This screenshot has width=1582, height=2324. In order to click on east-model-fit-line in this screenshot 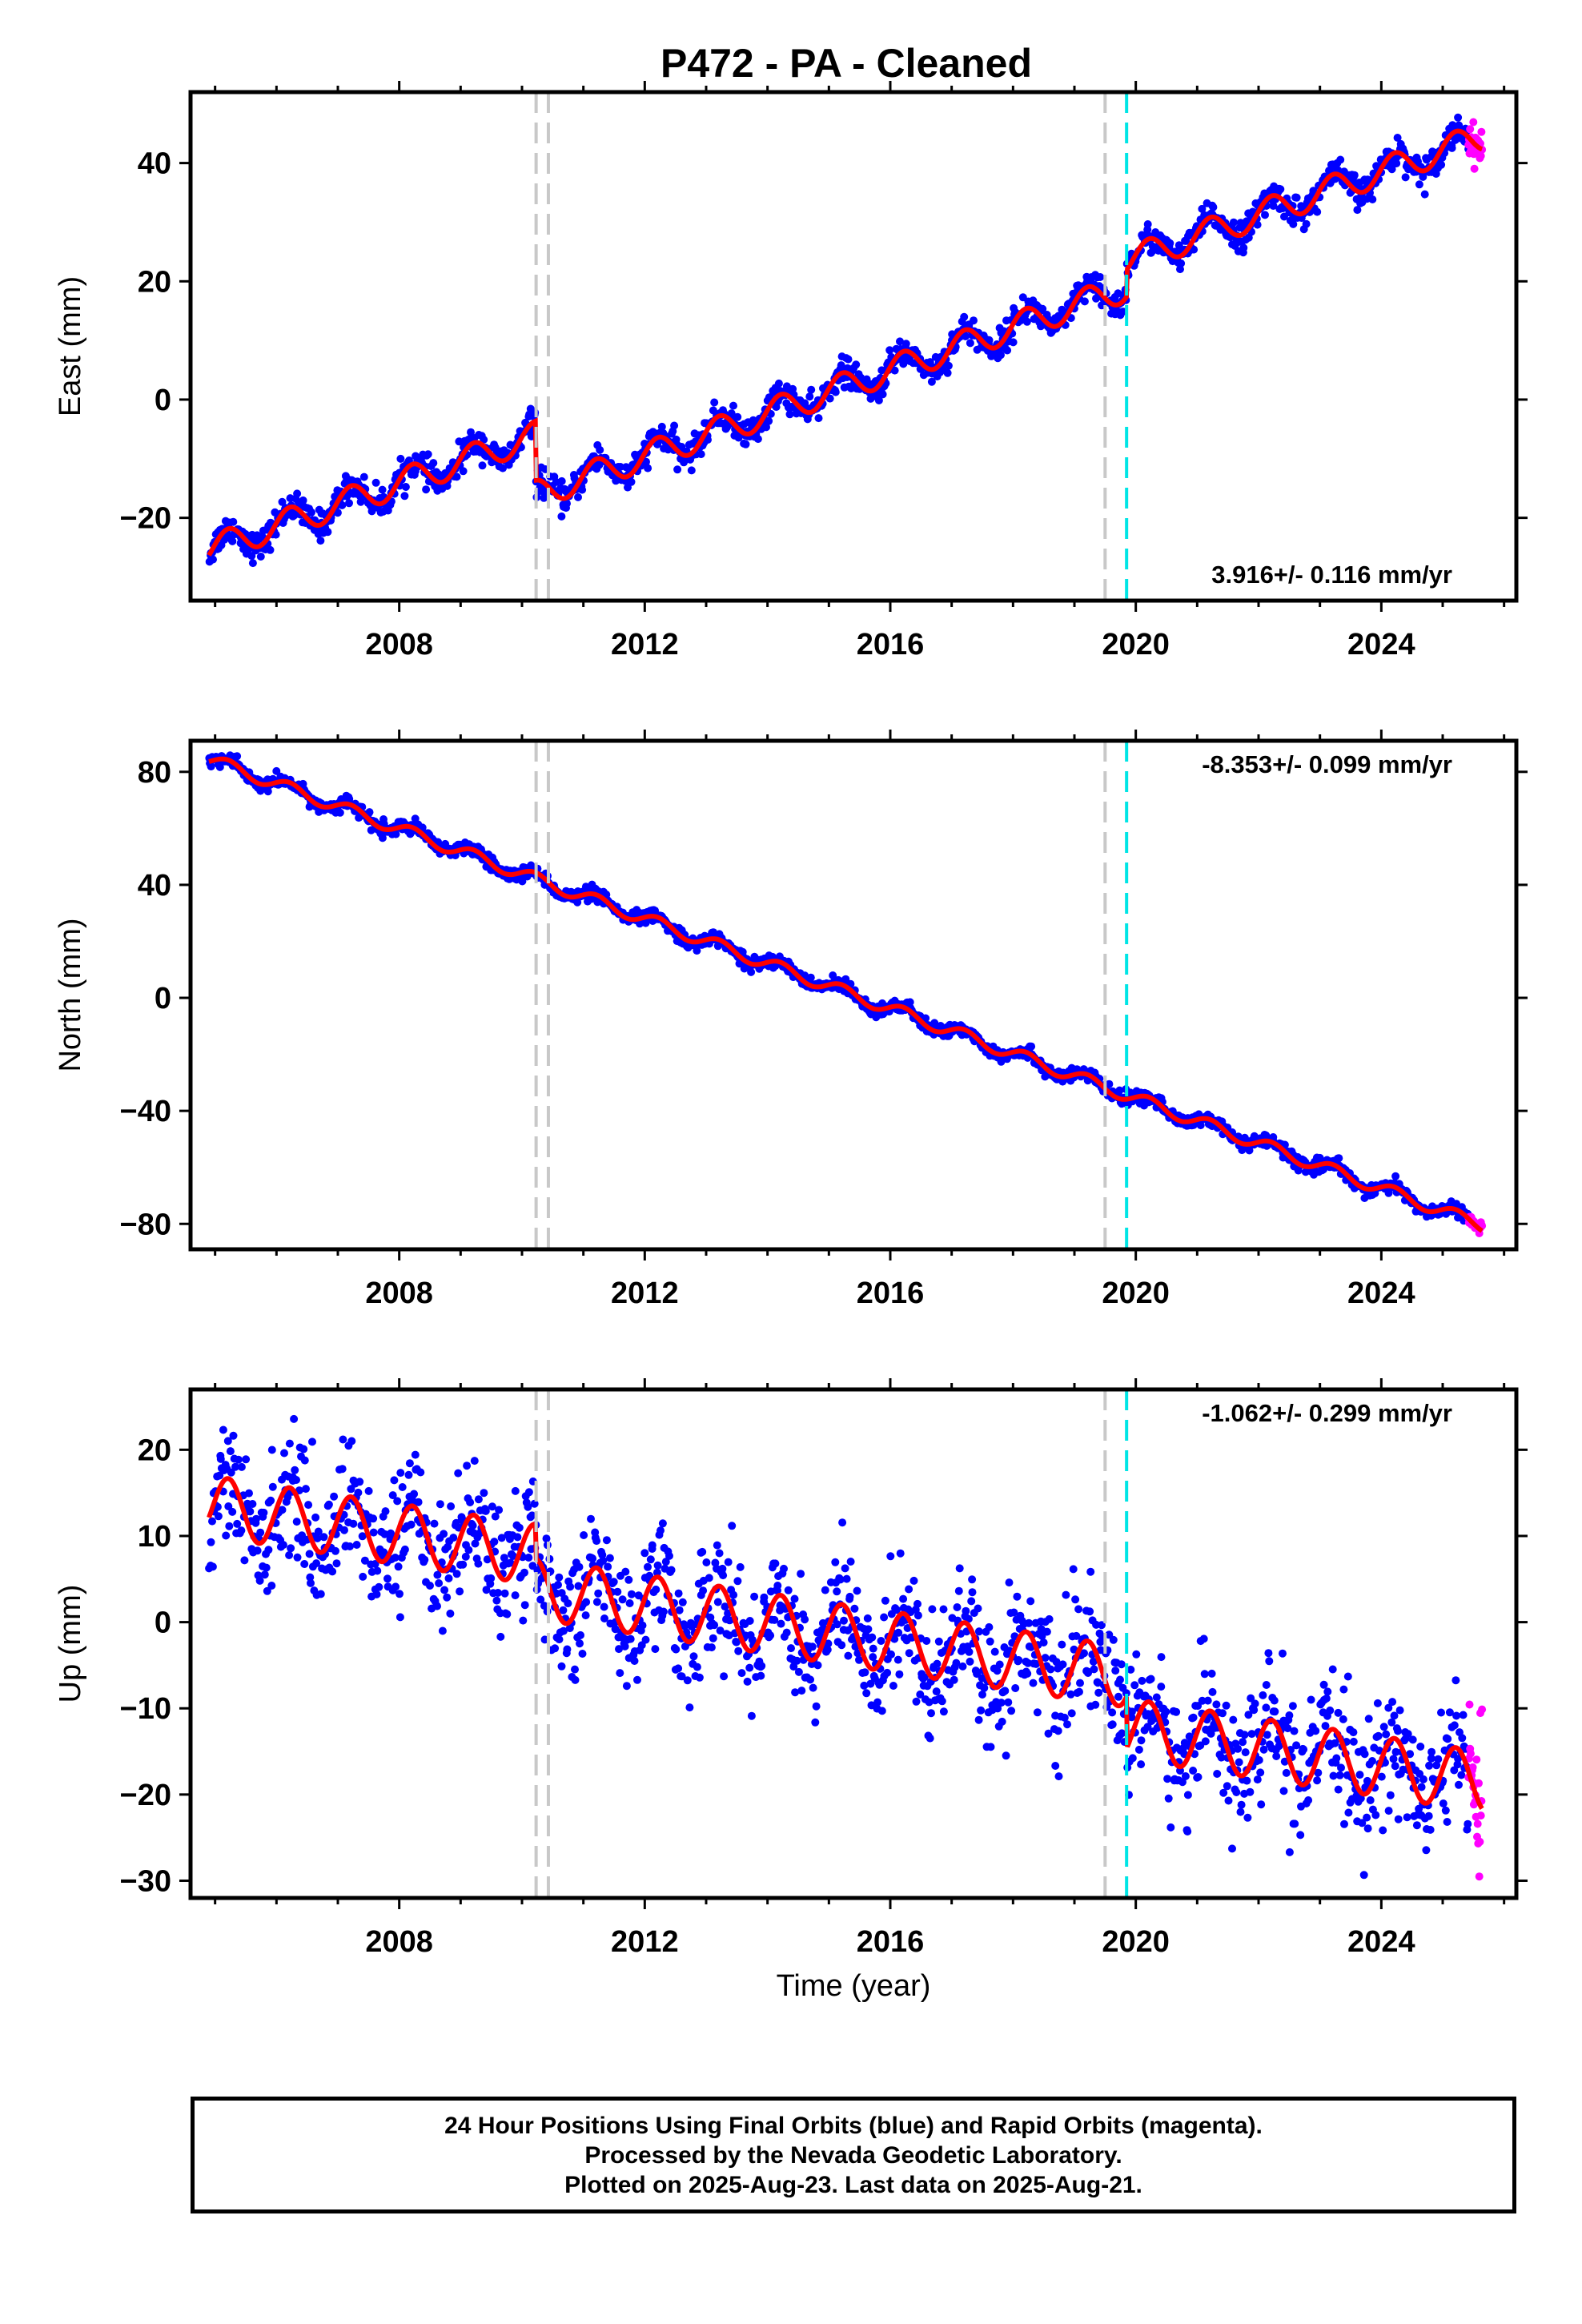, I will do `click(846, 342)`.